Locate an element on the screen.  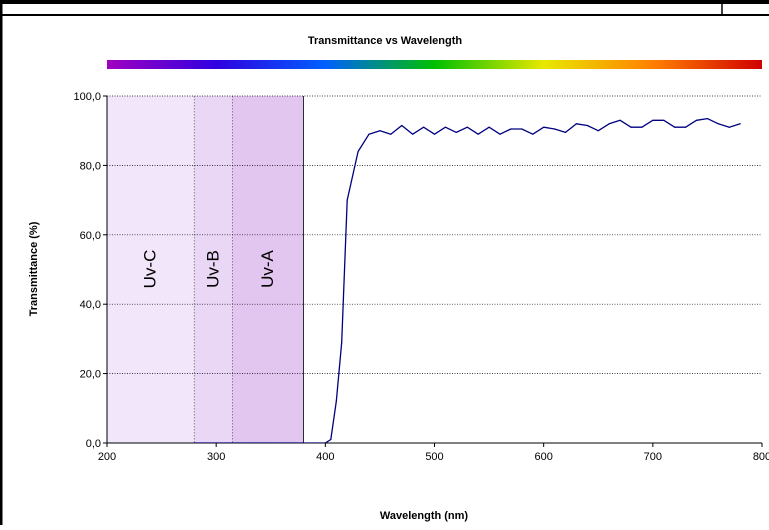
x-tick-label: 800 is located at coordinates (761, 457).